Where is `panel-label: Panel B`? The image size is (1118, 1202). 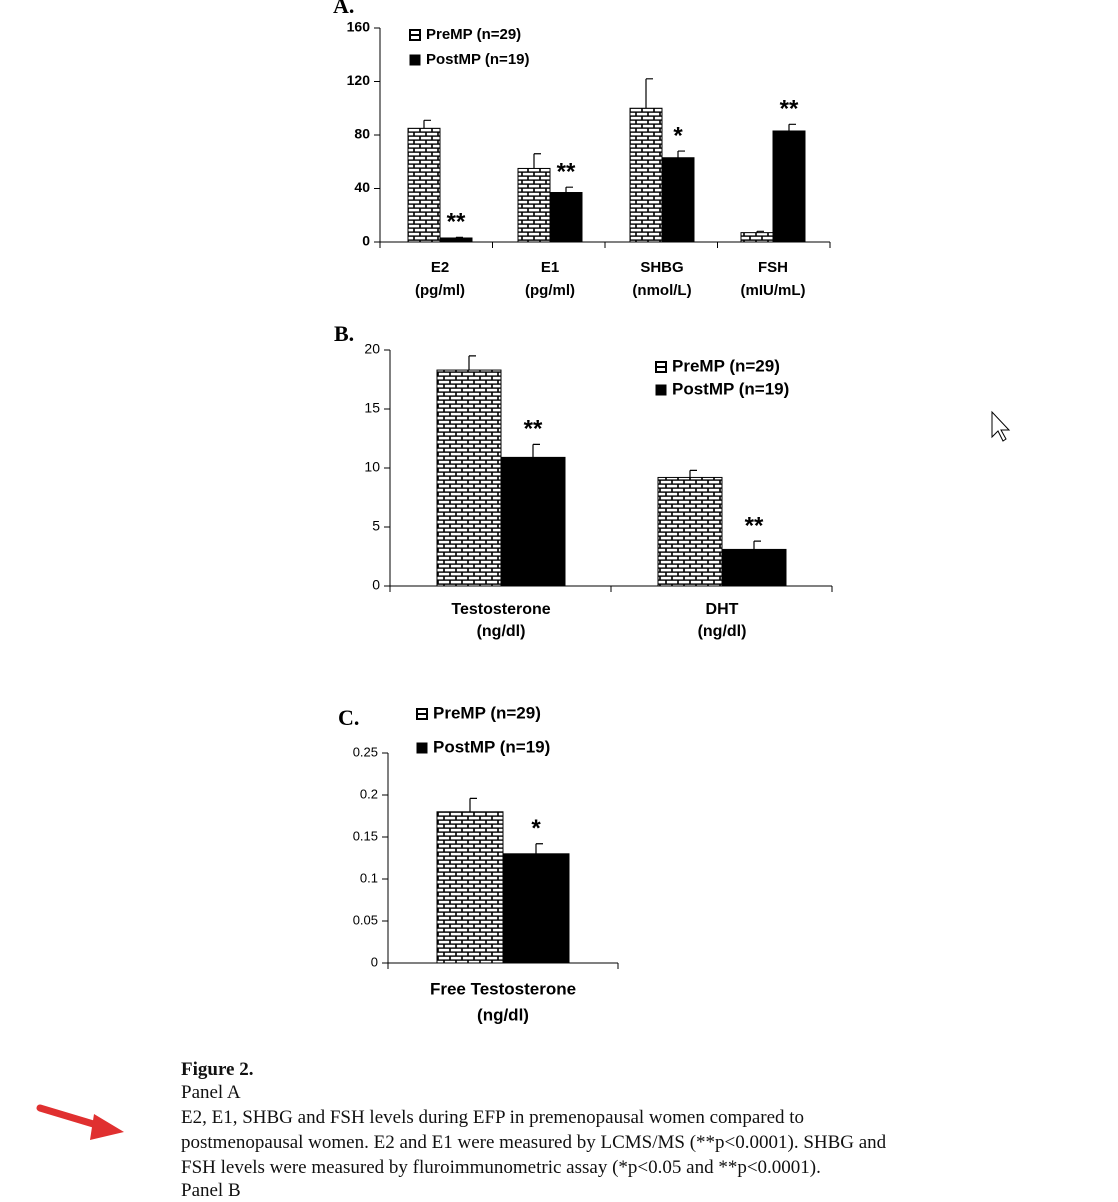
panel-label: Panel B is located at coordinates (211, 1190).